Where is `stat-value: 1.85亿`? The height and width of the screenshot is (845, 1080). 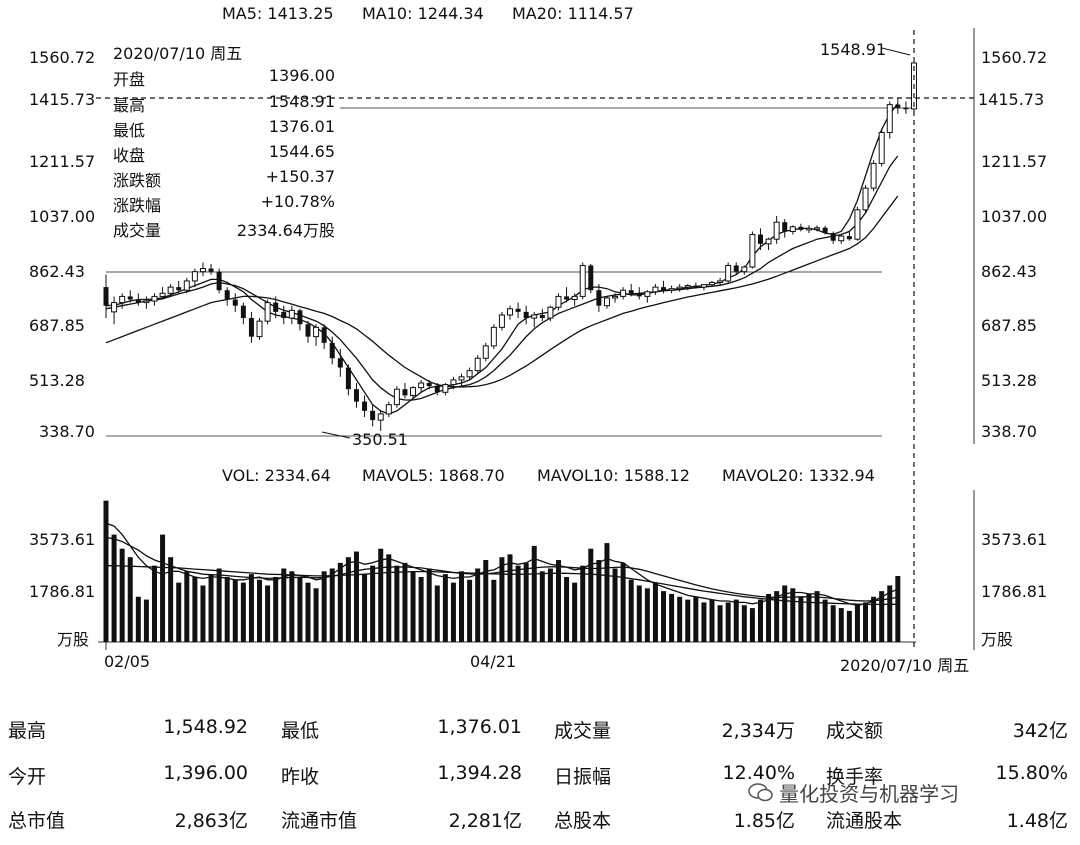
stat-value: 1.85亿 is located at coordinates (764, 821).